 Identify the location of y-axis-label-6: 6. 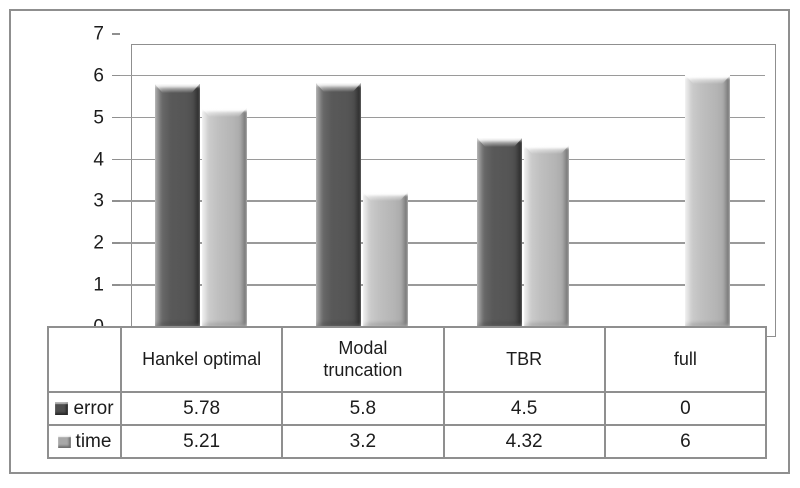
(98, 76).